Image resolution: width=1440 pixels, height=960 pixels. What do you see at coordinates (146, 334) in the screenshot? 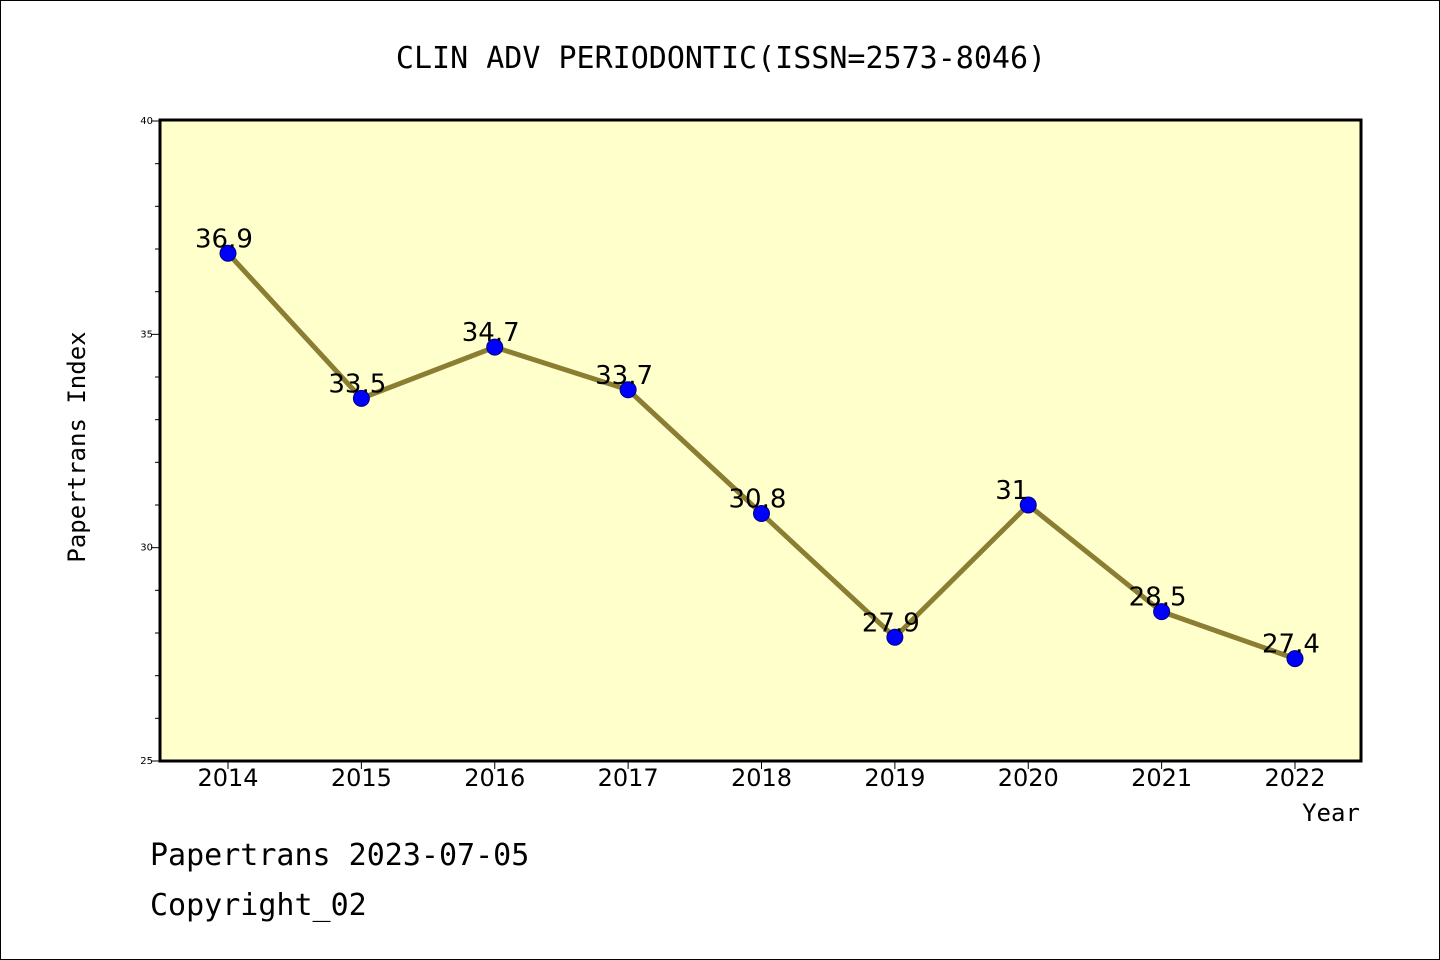
I see `y-tick-label: 35` at bounding box center [146, 334].